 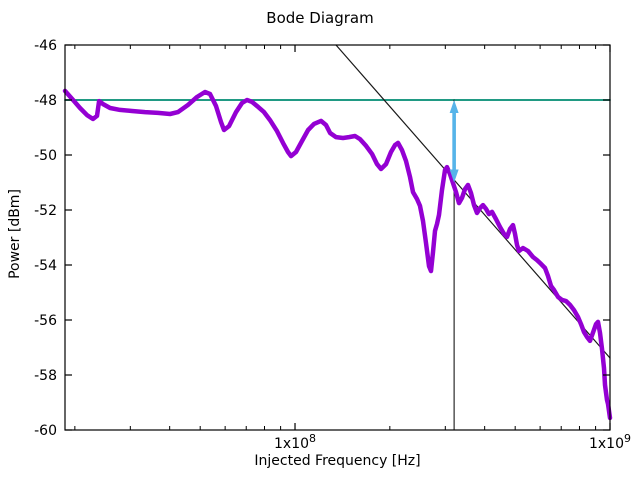 I want to click on y-tick-label: -54, so click(x=45, y=266).